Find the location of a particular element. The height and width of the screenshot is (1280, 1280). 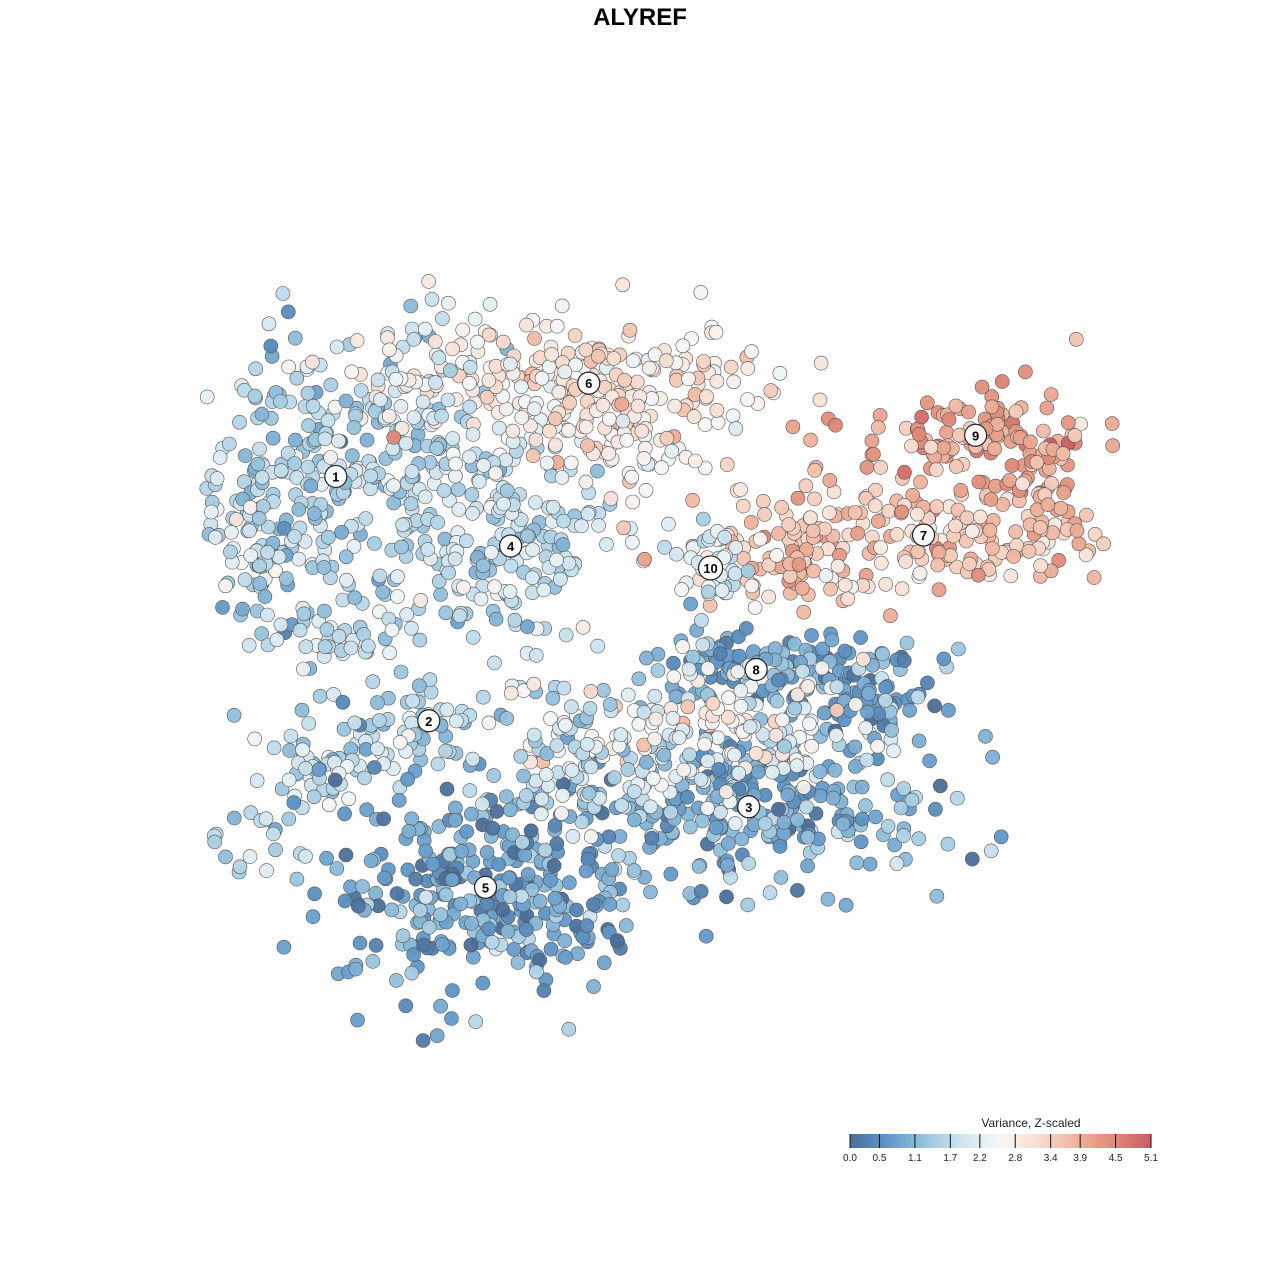

colorbar-tick-label: 0.0 is located at coordinates (850, 1158).